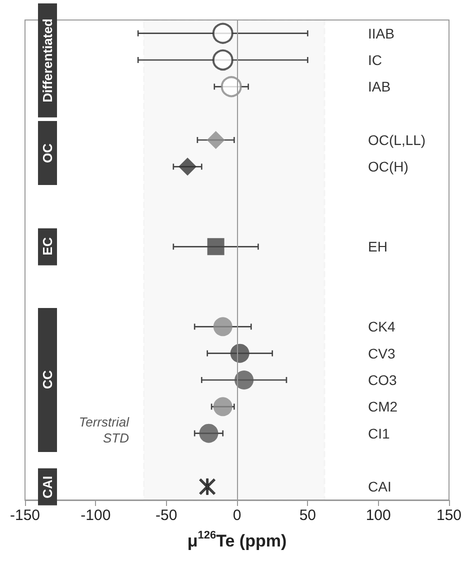  Describe the element at coordinates (383, 406) in the screenshot. I see `y-tick-label: CM2` at that location.